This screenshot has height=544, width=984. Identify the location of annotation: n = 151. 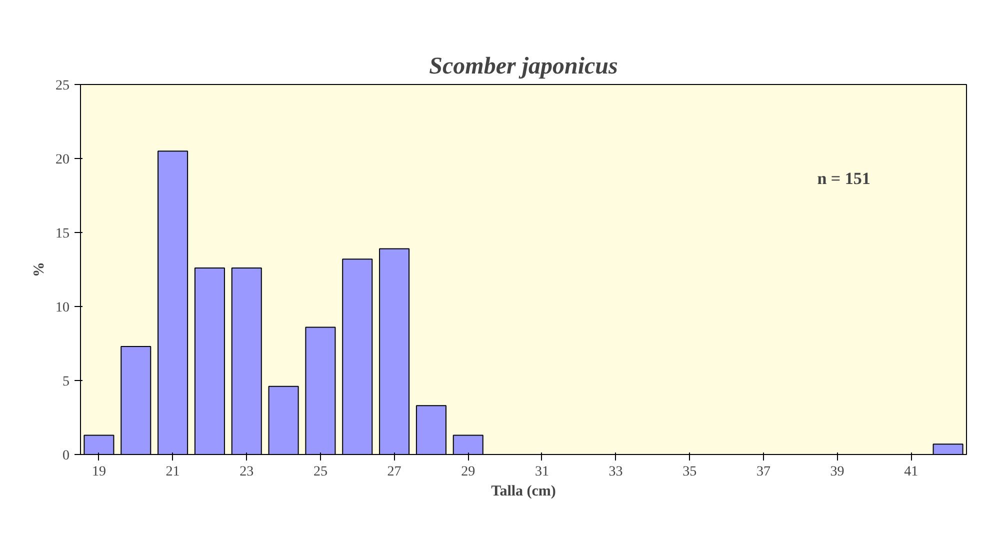
(843, 178).